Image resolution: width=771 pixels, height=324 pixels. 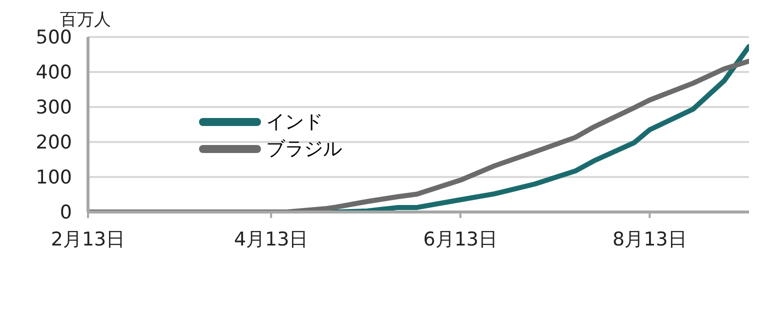 What do you see at coordinates (271, 239) in the screenshot?
I see `x-tick-label: 4月13日` at bounding box center [271, 239].